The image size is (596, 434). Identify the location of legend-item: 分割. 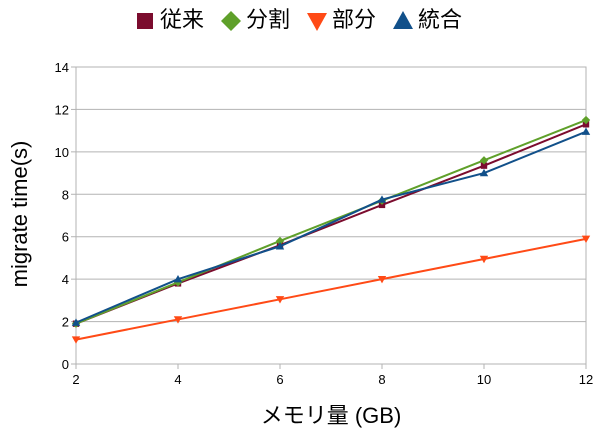
(255, 21).